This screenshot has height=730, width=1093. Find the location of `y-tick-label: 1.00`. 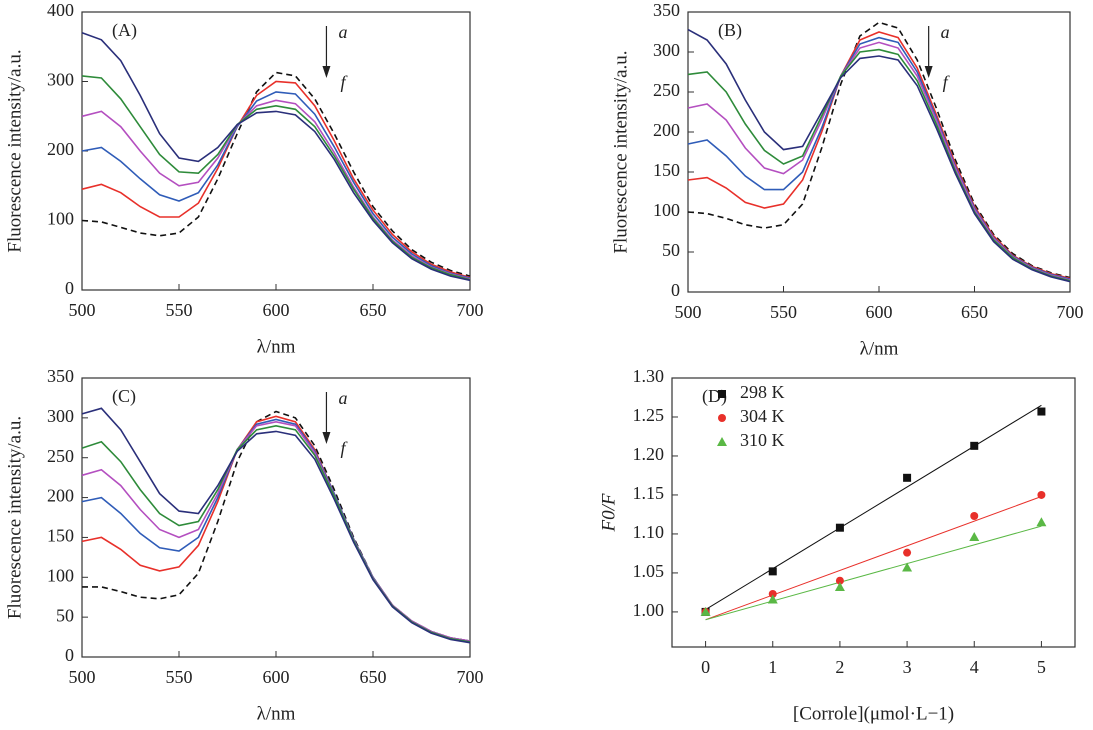

y-tick-label: 1.00 is located at coordinates (649, 610).